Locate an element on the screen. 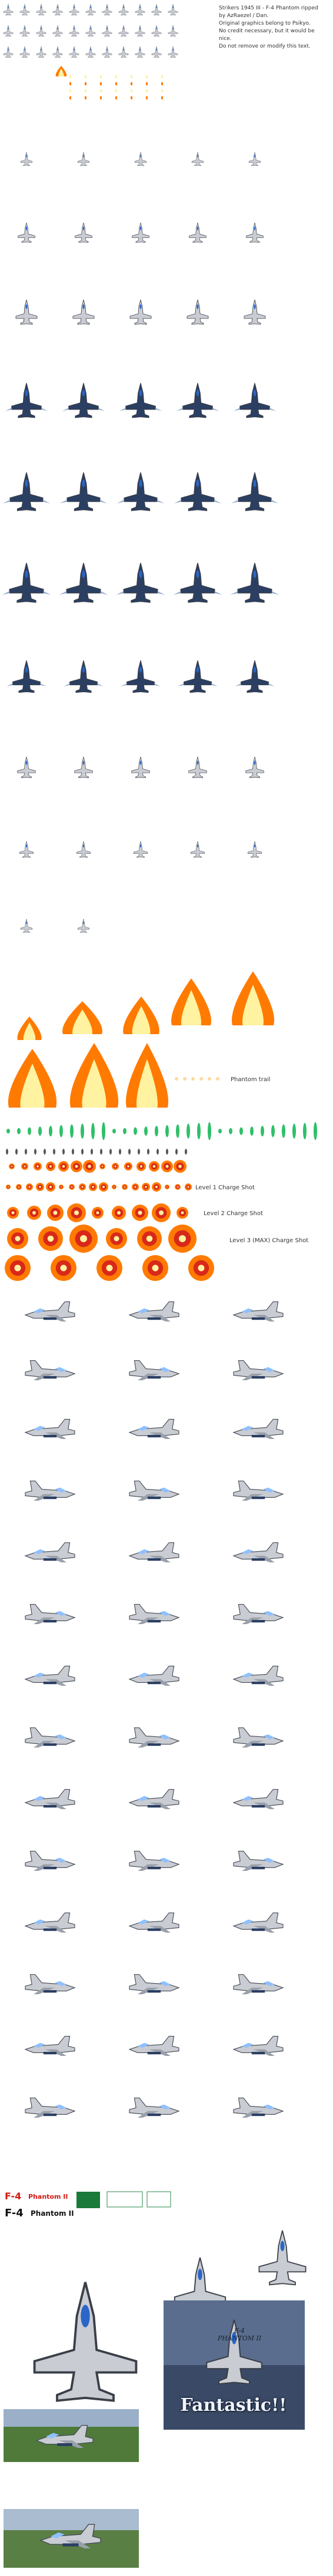 This screenshot has width=333, height=2576. logo-f4-b: F-4 is located at coordinates (14, 2213).